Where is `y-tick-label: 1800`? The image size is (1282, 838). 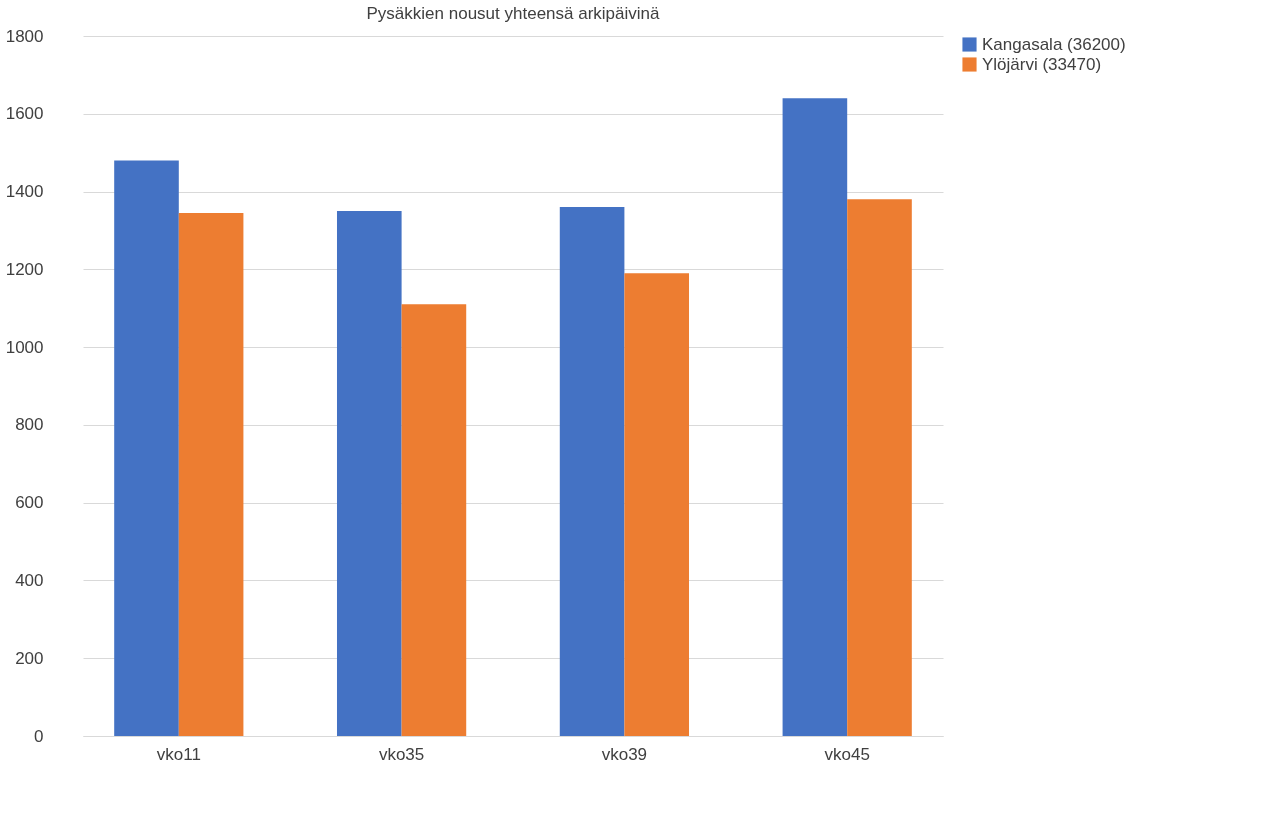 y-tick-label: 1800 is located at coordinates (24, 36).